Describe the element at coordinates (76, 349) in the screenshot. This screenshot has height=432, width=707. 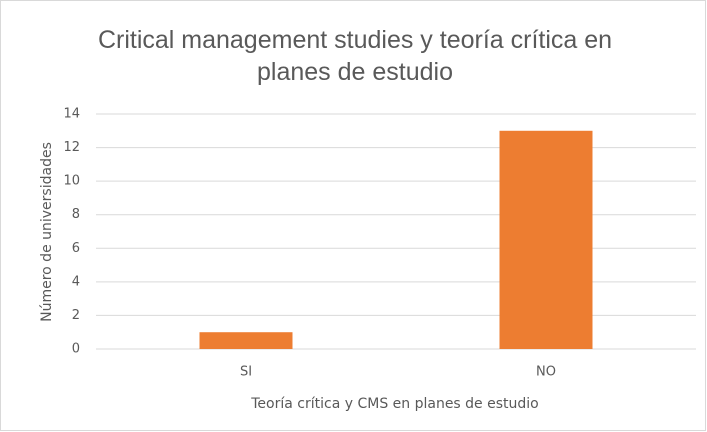
I see `y-tick-label: 0` at that location.